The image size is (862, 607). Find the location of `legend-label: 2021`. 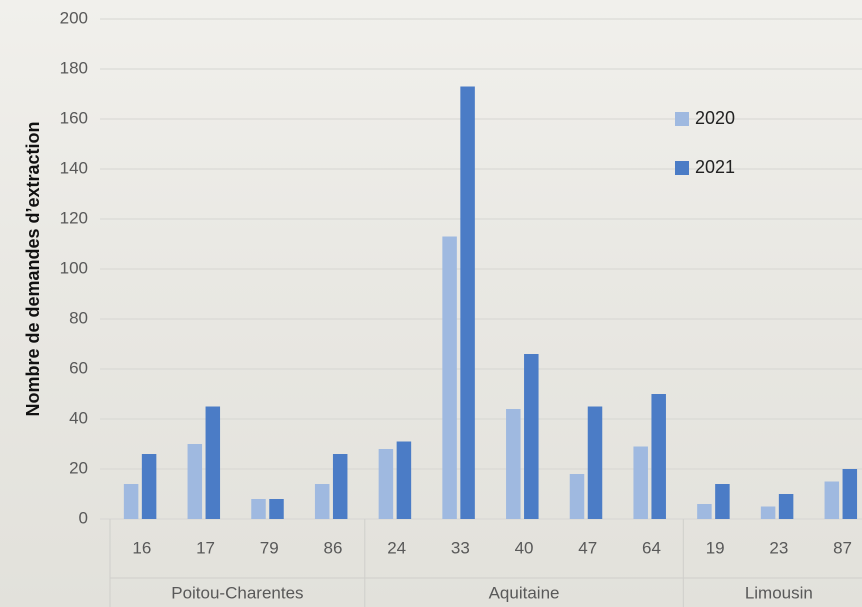

legend-label: 2021 is located at coordinates (715, 167).